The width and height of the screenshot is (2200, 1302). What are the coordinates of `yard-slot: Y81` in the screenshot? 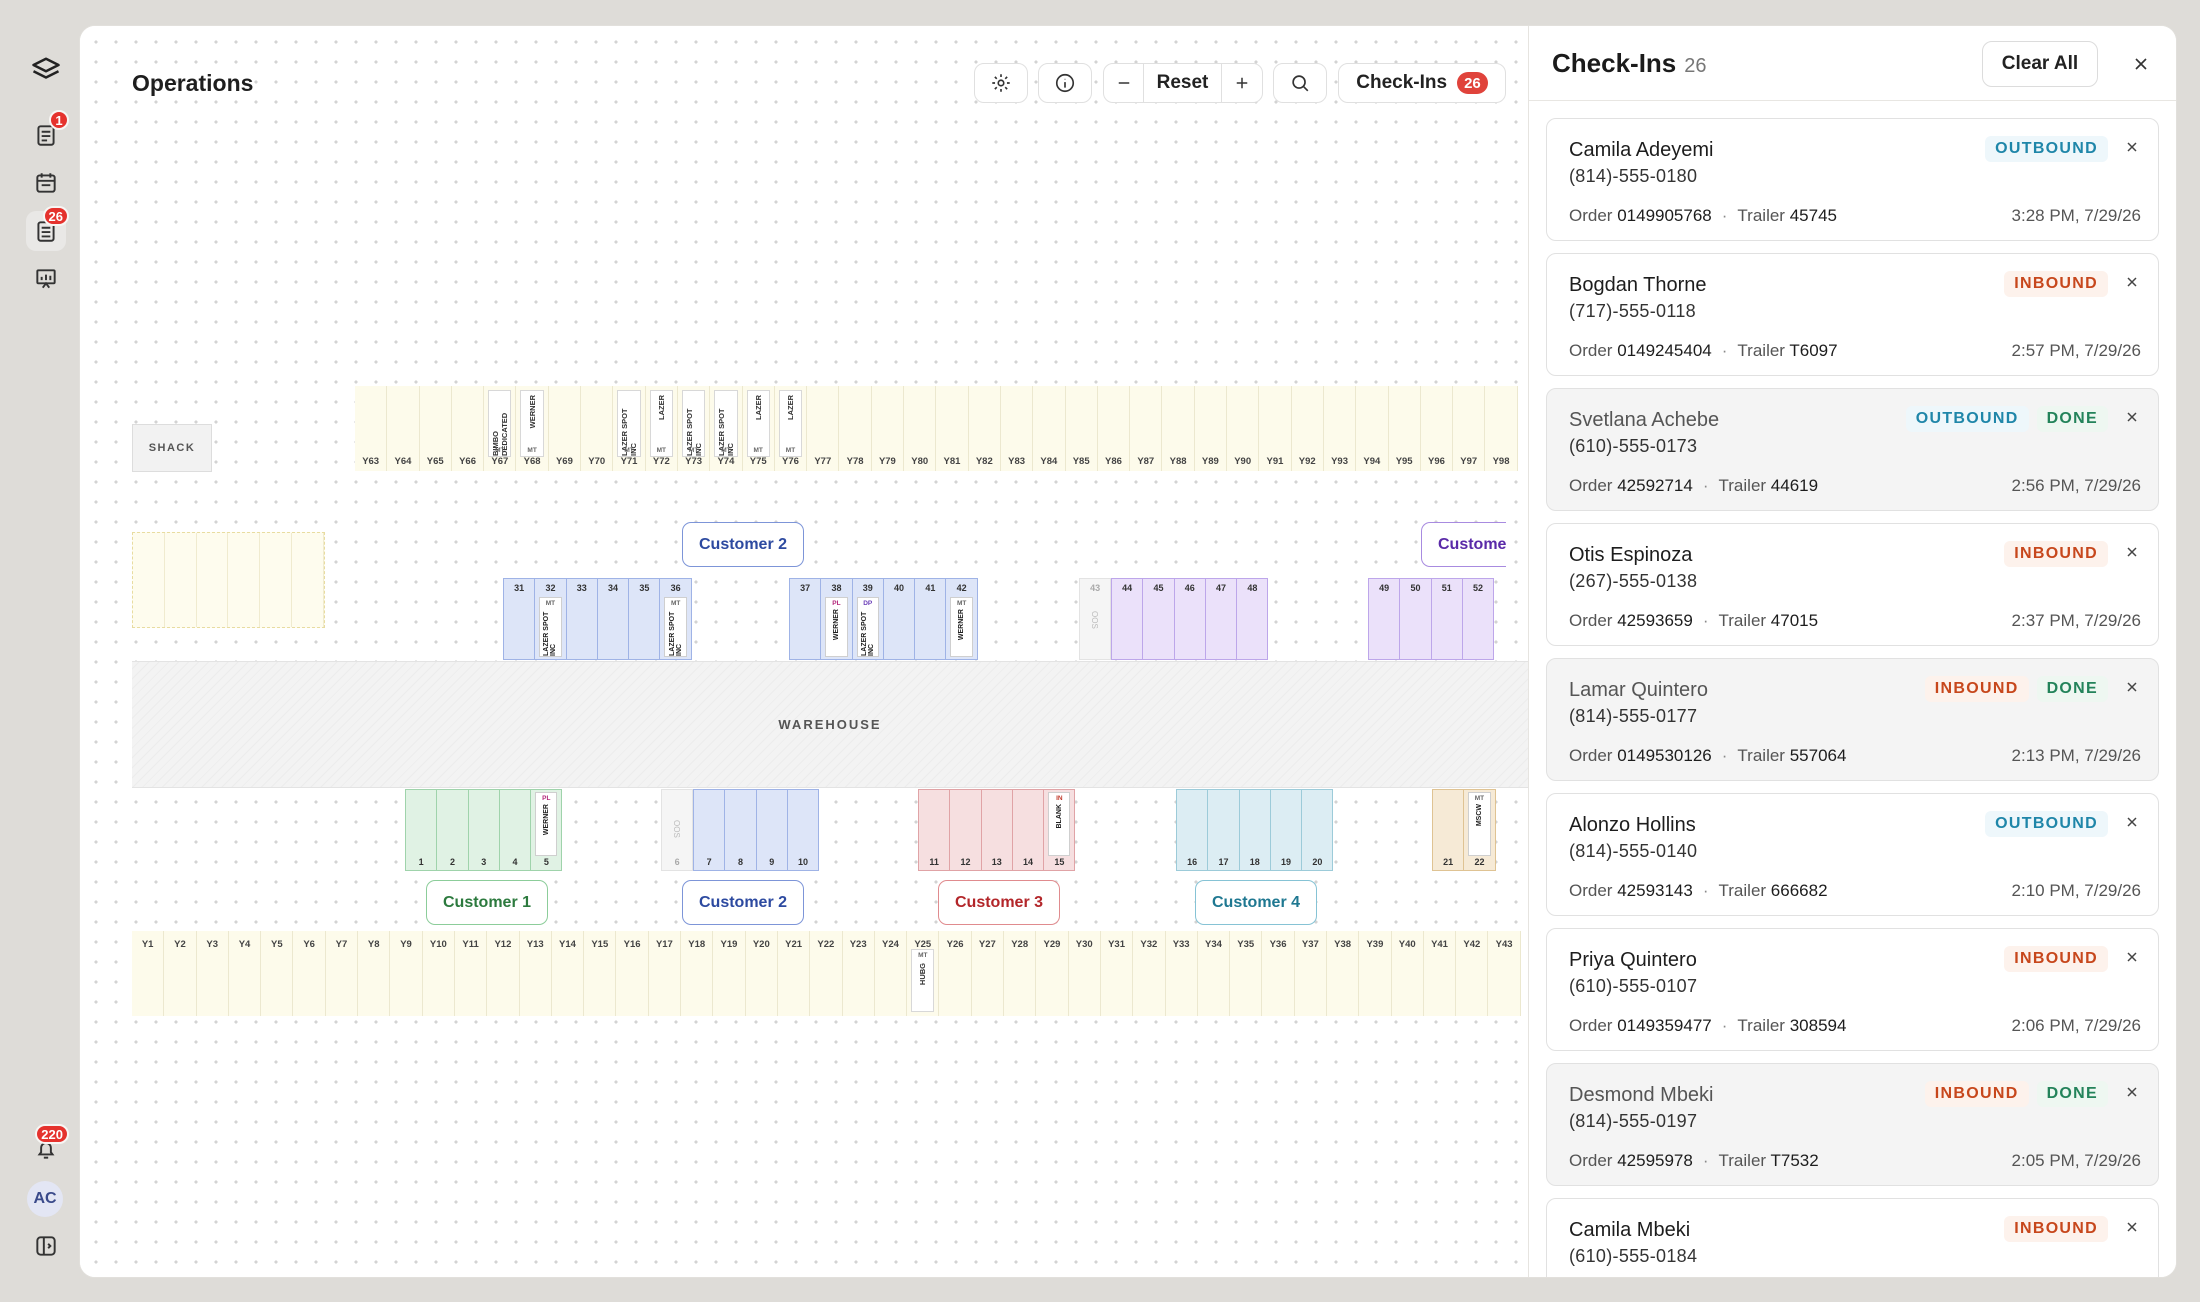 It's located at (952, 428).